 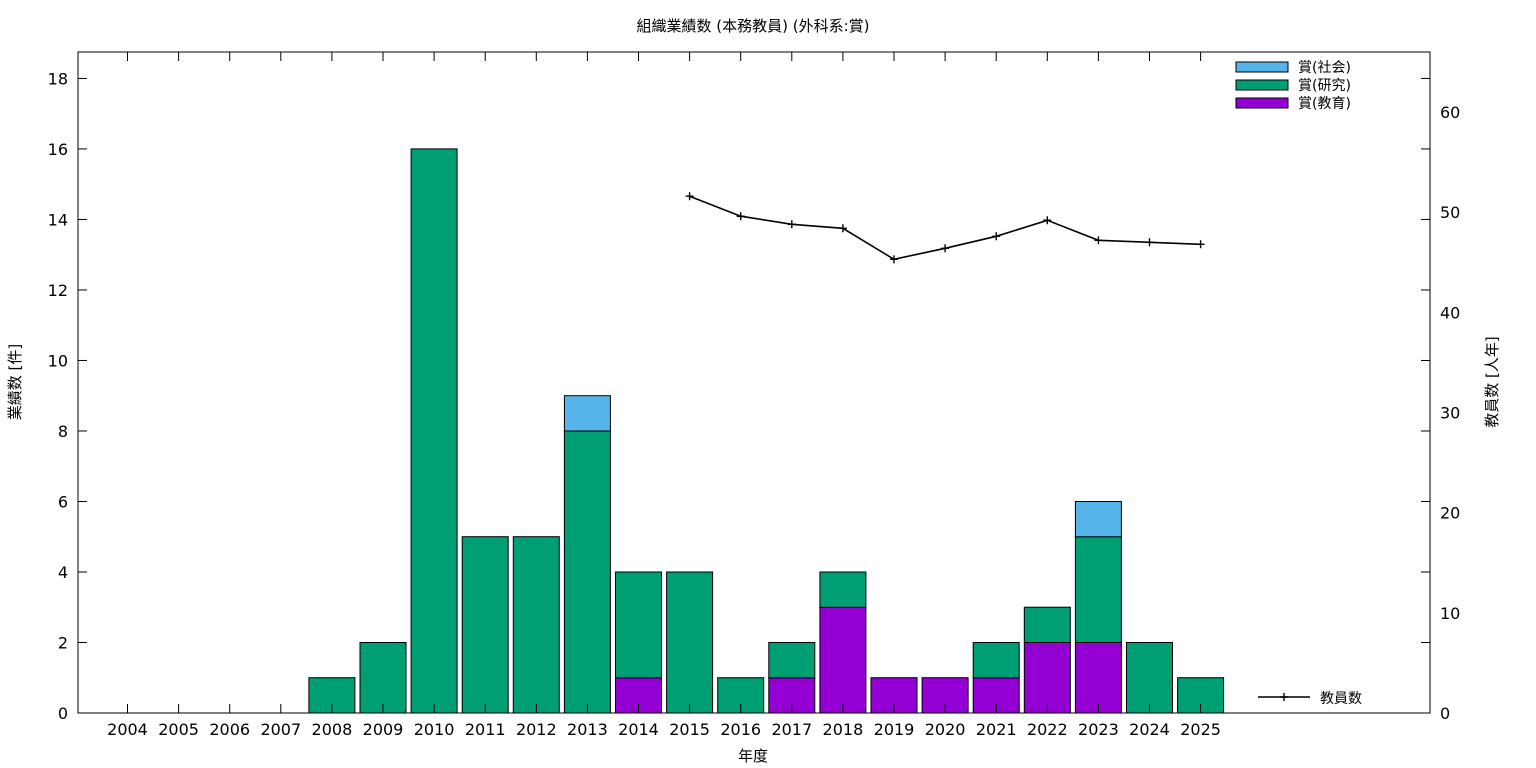 I want to click on staff-count-point-2023, so click(x=1098, y=240).